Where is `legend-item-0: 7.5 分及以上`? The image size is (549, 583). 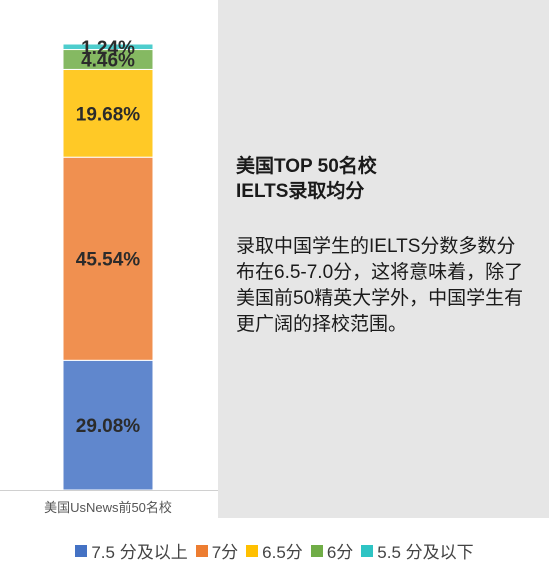 legend-item-0: 7.5 分及以上 is located at coordinates (131, 550).